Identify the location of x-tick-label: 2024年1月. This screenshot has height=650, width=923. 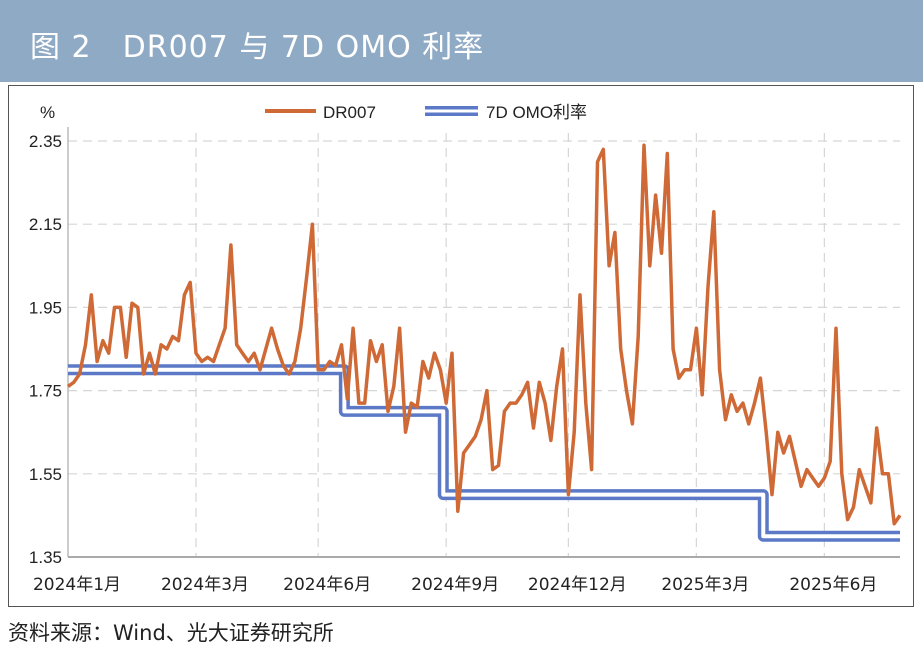
(77, 585).